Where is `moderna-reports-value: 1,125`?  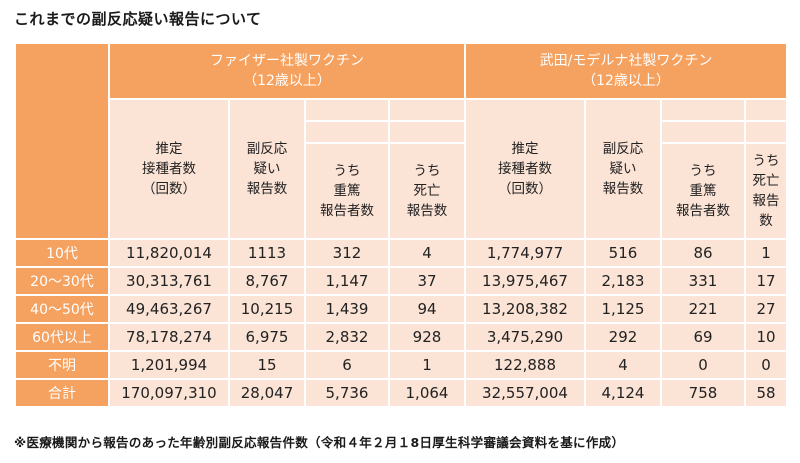 moderna-reports-value: 1,125 is located at coordinates (623, 309).